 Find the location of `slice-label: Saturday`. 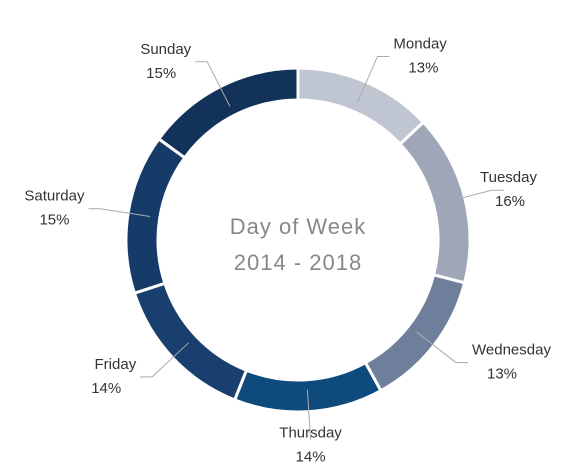

slice-label: Saturday is located at coordinates (54, 196).